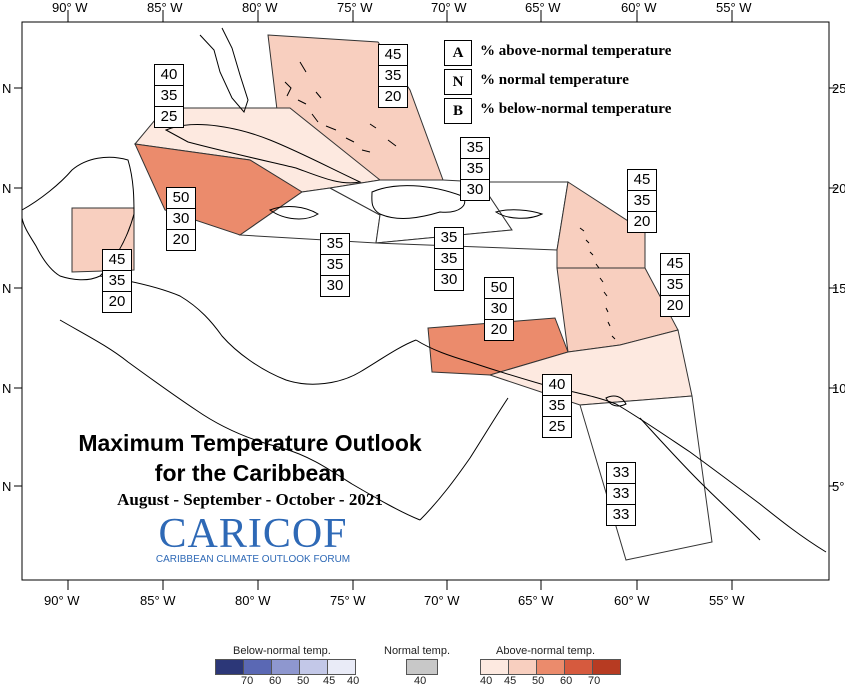 This screenshot has width=845, height=687. I want to click on prob-box-guianas: 33 33 33, so click(621, 494).